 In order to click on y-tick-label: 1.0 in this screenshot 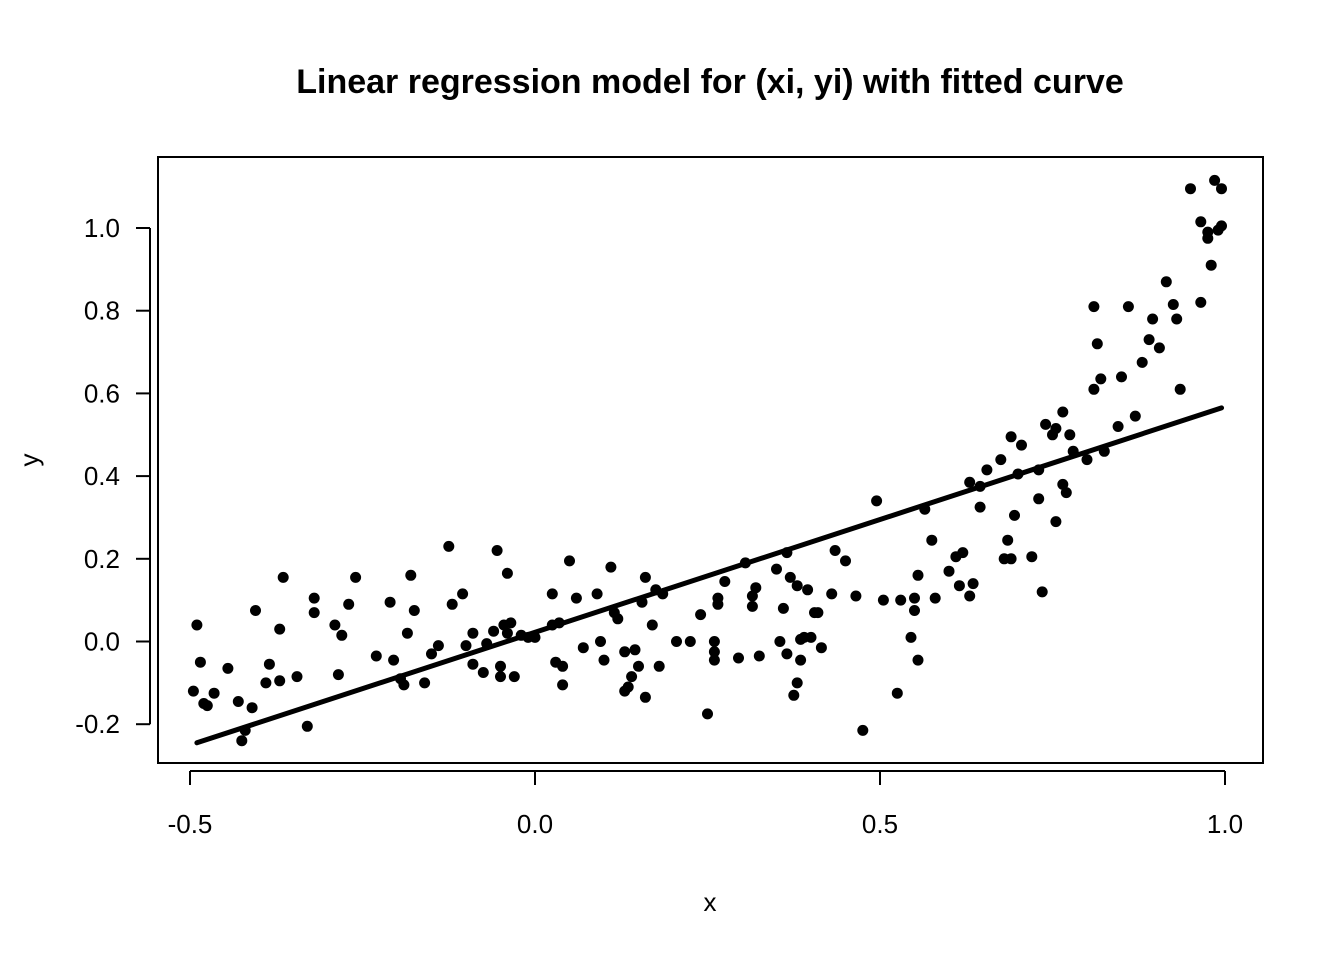, I will do `click(102, 228)`.